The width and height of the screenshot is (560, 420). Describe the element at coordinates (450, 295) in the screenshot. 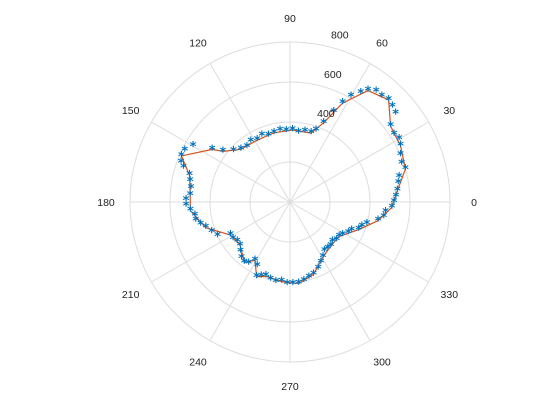

I see `theta-tick-label: 330` at that location.